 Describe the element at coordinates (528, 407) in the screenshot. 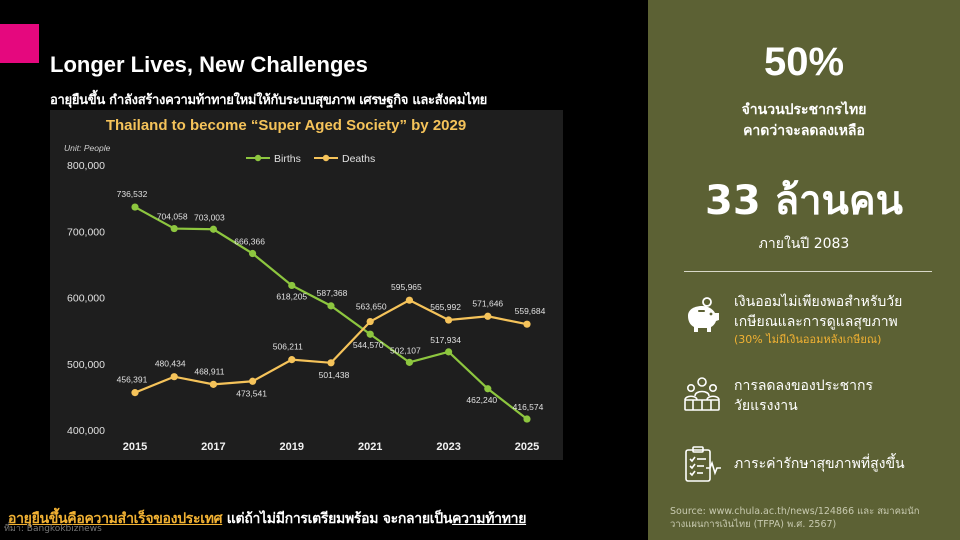

I see `data-label: 416,574` at that location.